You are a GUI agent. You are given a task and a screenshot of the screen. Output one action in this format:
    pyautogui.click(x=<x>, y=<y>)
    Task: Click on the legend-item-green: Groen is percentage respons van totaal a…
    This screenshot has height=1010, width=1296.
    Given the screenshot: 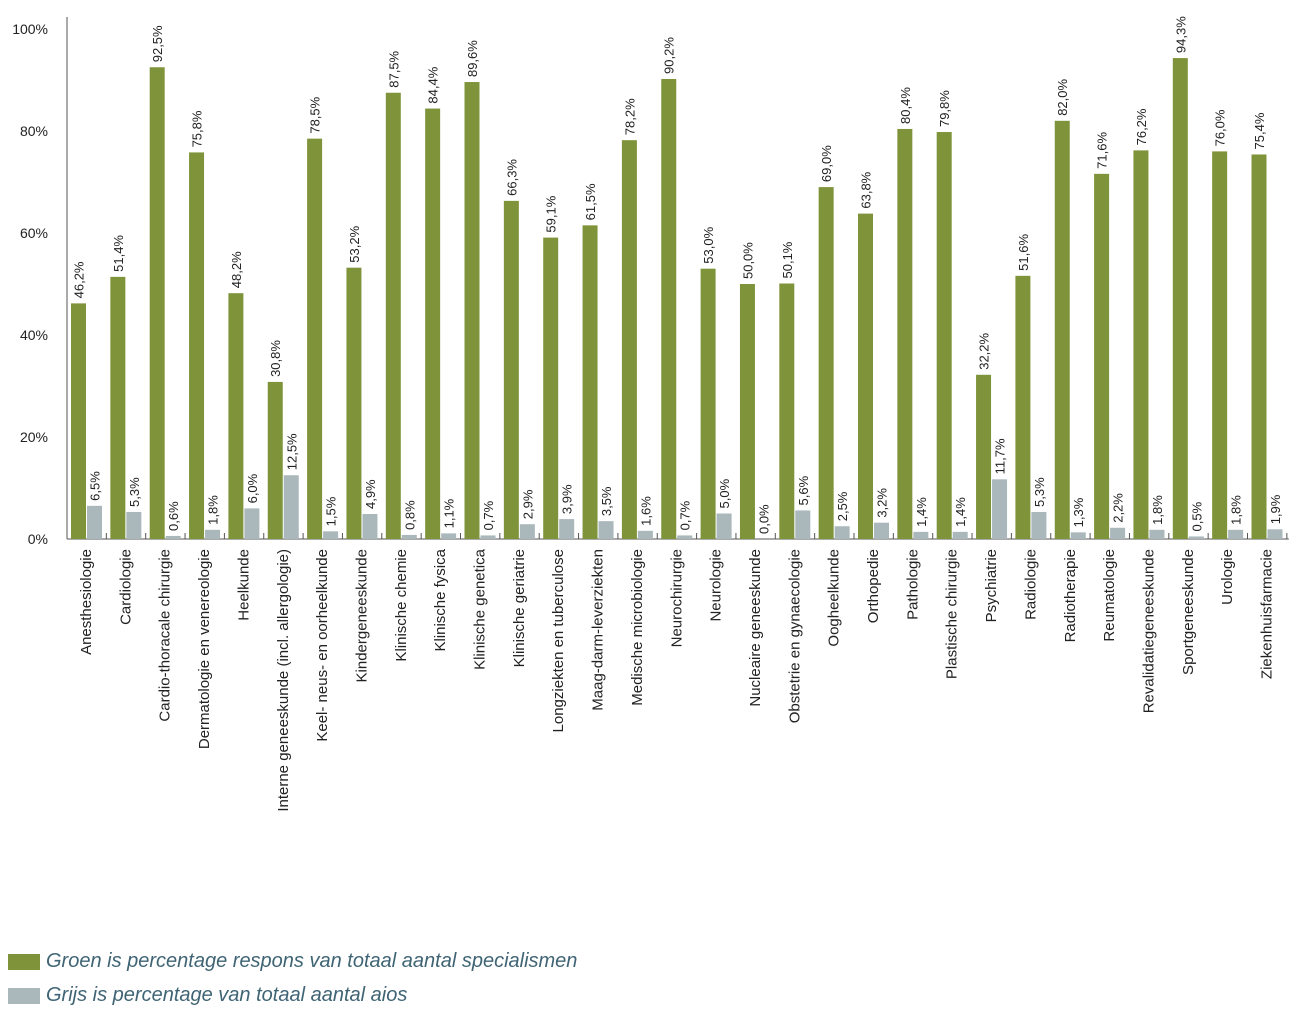 What is the action you would take?
    pyautogui.click(x=292, y=961)
    